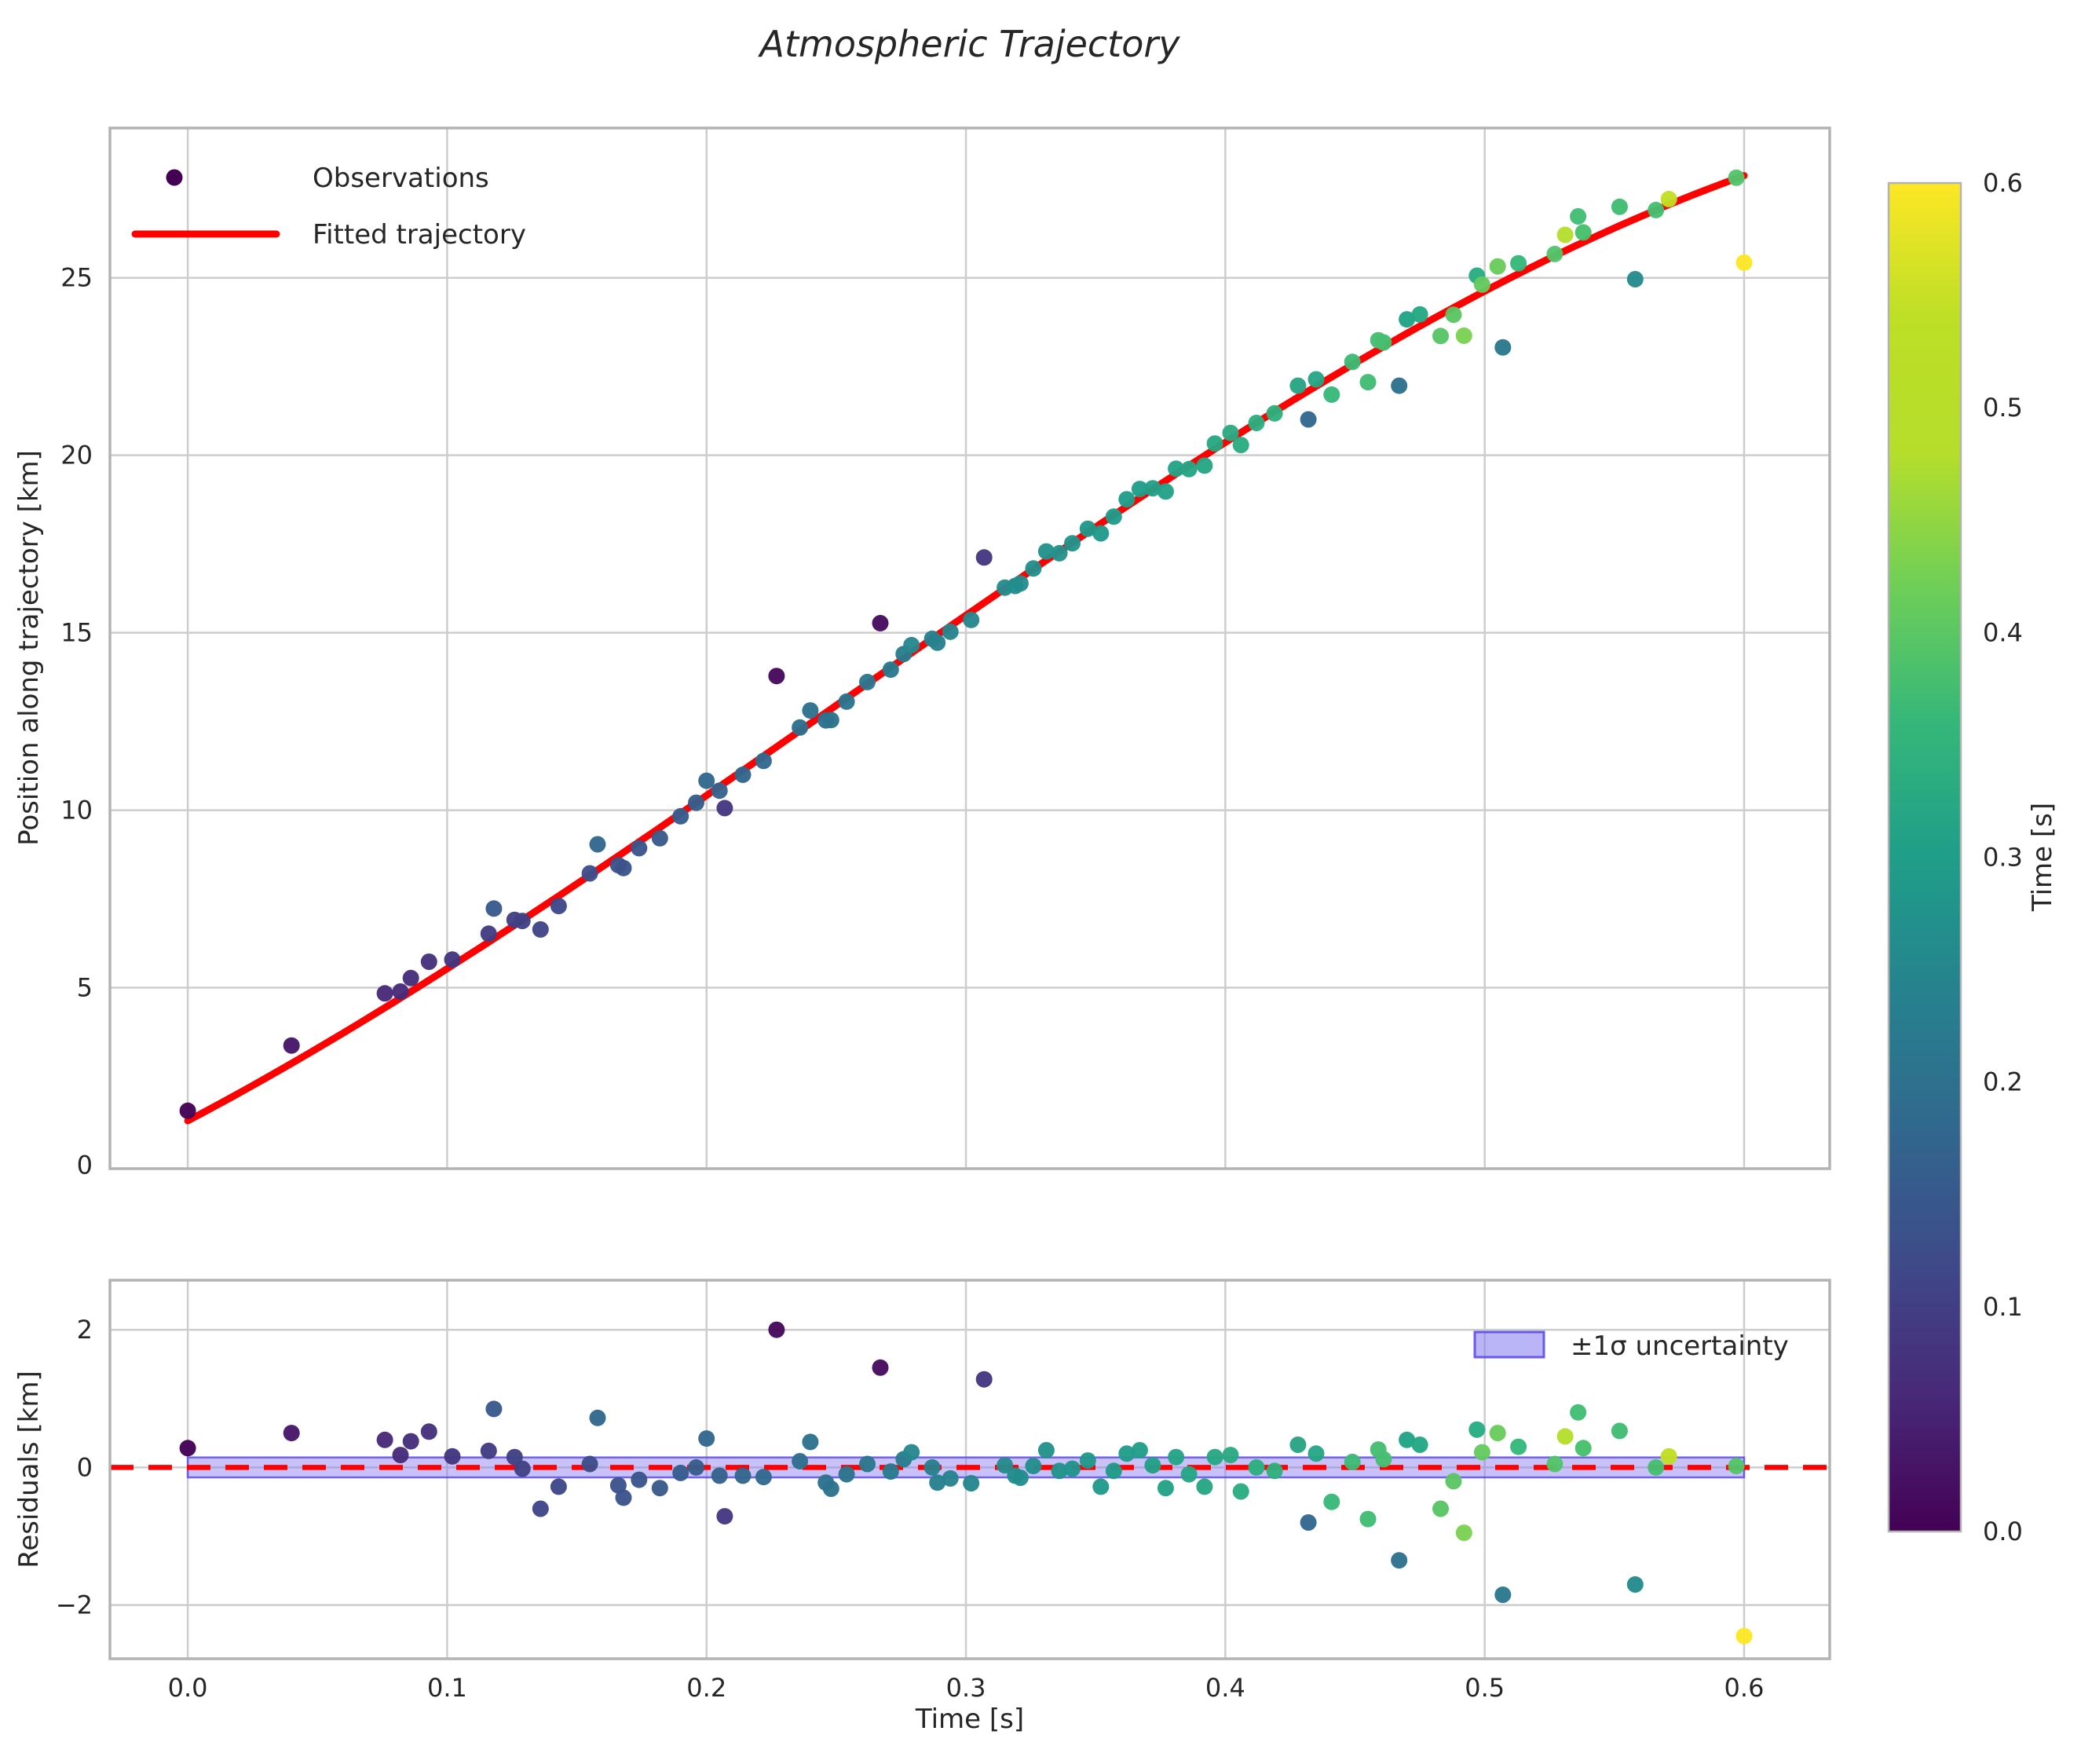 This screenshot has height=1764, width=2081. What do you see at coordinates (2003, 408) in the screenshot?
I see `colorbar-tick-label: 0.5` at bounding box center [2003, 408].